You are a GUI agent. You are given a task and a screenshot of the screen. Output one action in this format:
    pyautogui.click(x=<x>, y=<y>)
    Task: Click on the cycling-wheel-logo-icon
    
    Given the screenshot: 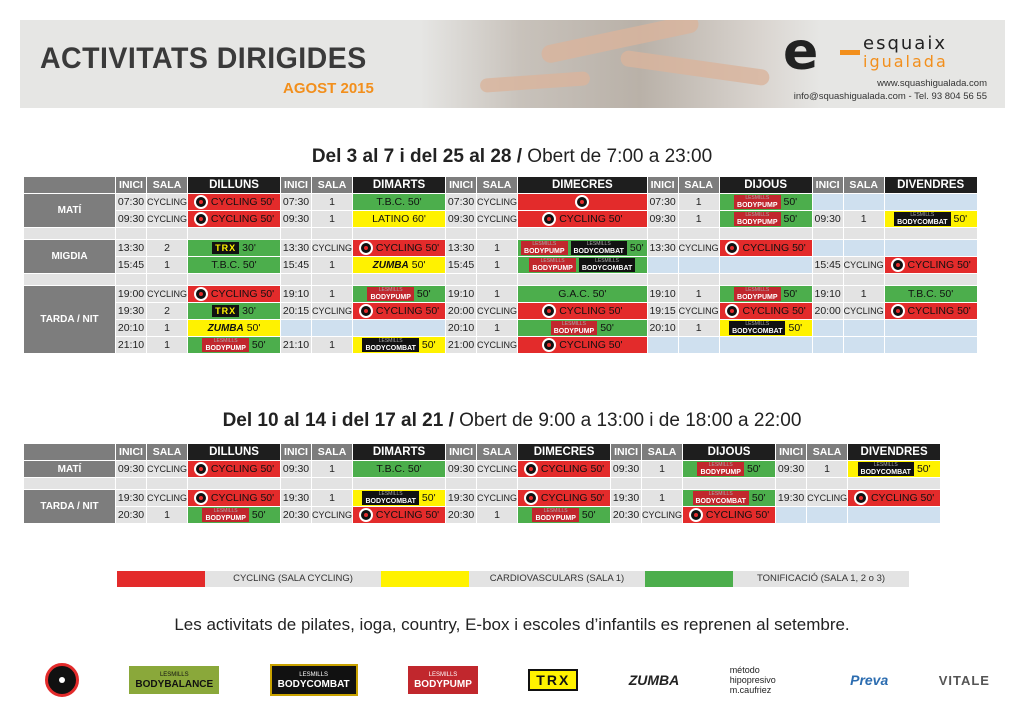 What is the action you would take?
    pyautogui.click(x=62, y=680)
    